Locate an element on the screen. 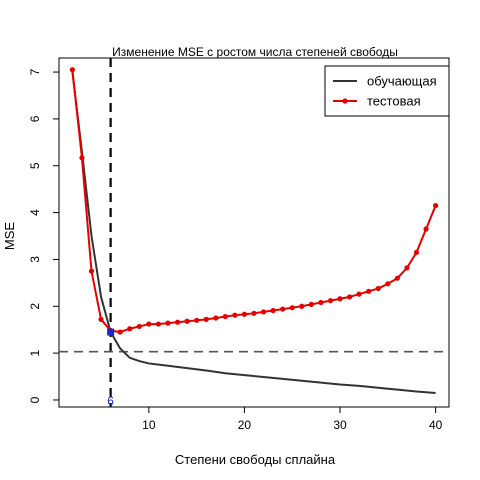 This screenshot has height=480, width=480. legend: обучающая тестовая is located at coordinates (387, 91).